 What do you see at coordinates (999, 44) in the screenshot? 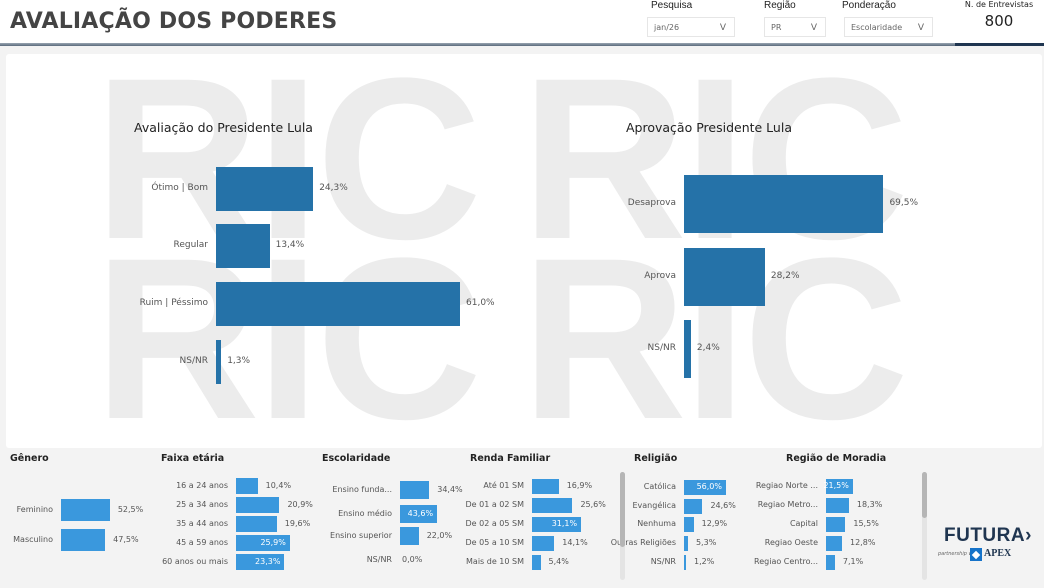
I see `header-divider-accent` at bounding box center [999, 44].